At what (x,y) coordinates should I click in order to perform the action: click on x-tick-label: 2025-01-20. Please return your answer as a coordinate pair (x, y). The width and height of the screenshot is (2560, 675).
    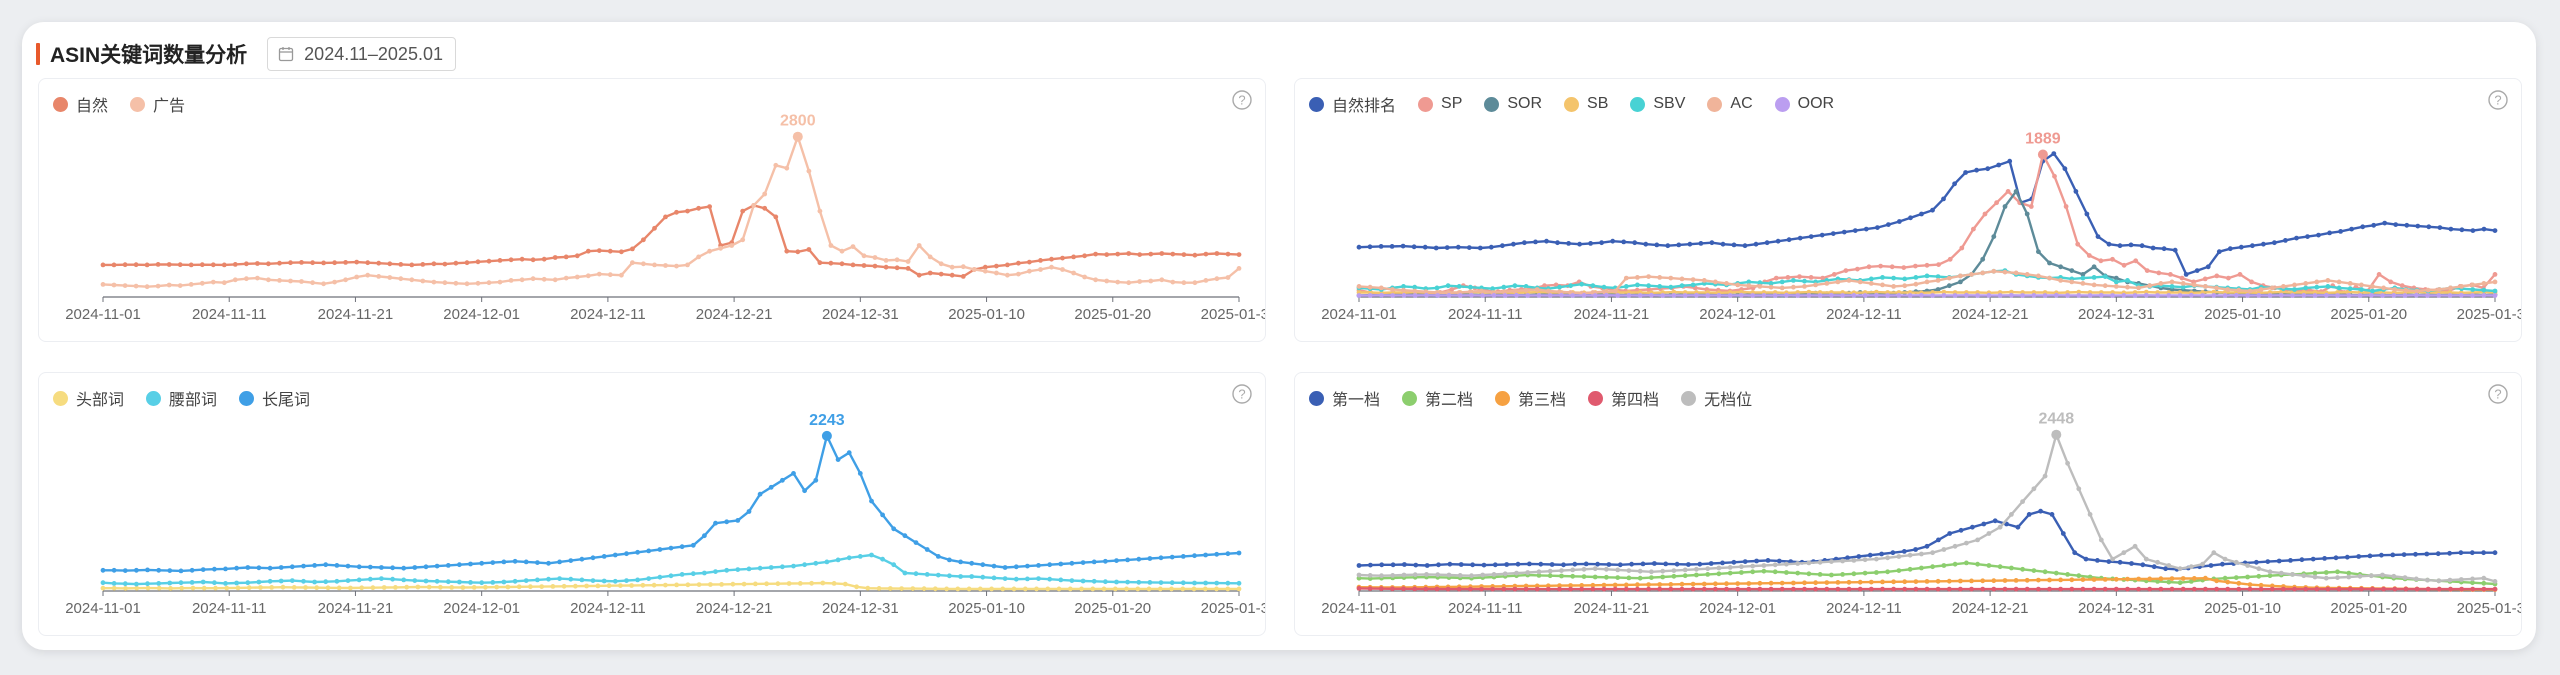
    Looking at the image, I should click on (1112, 314).